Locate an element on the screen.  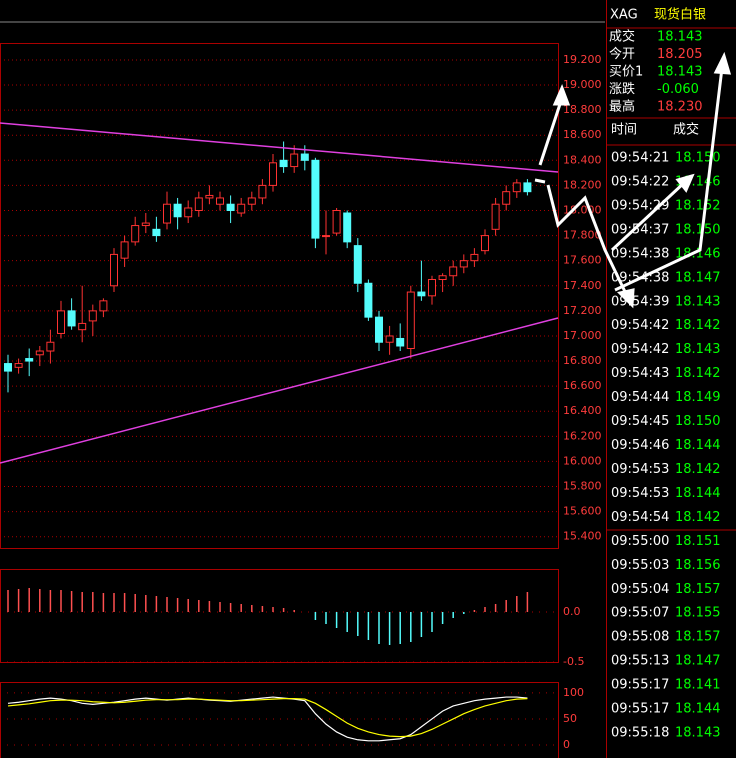
y-tick-label: 17.400 is located at coordinates (582, 285).